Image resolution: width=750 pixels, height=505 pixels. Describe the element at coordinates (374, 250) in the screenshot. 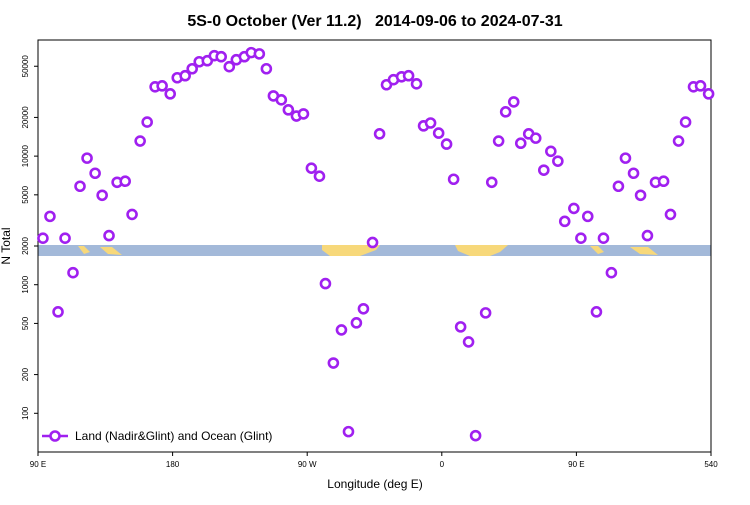

I see `map-strip` at that location.